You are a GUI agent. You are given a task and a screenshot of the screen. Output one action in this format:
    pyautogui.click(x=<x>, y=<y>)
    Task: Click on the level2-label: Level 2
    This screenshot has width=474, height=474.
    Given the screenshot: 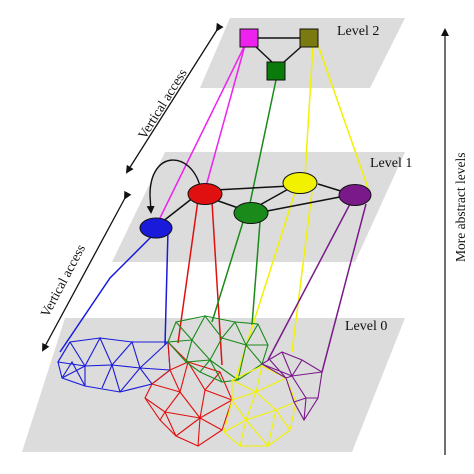 What is the action you would take?
    pyautogui.click(x=358, y=31)
    